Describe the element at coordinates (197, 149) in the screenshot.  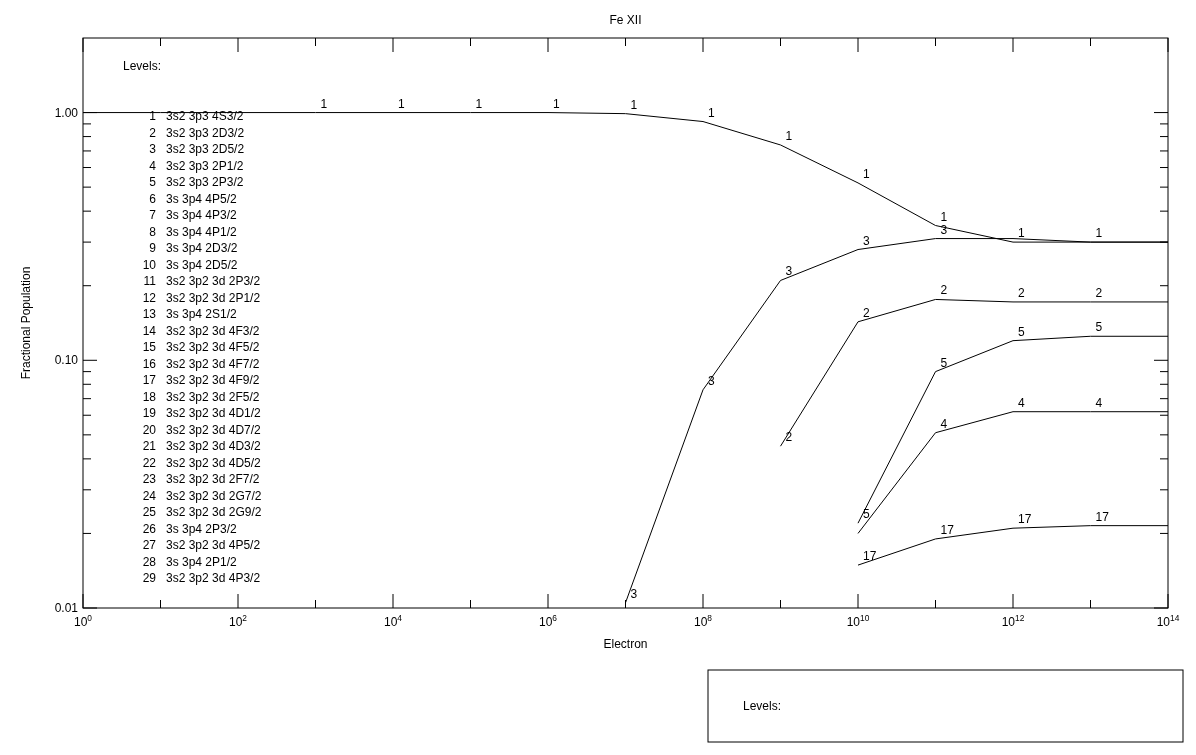
I see `annotation: 3 3s2 3p3 2D5/2` at that location.